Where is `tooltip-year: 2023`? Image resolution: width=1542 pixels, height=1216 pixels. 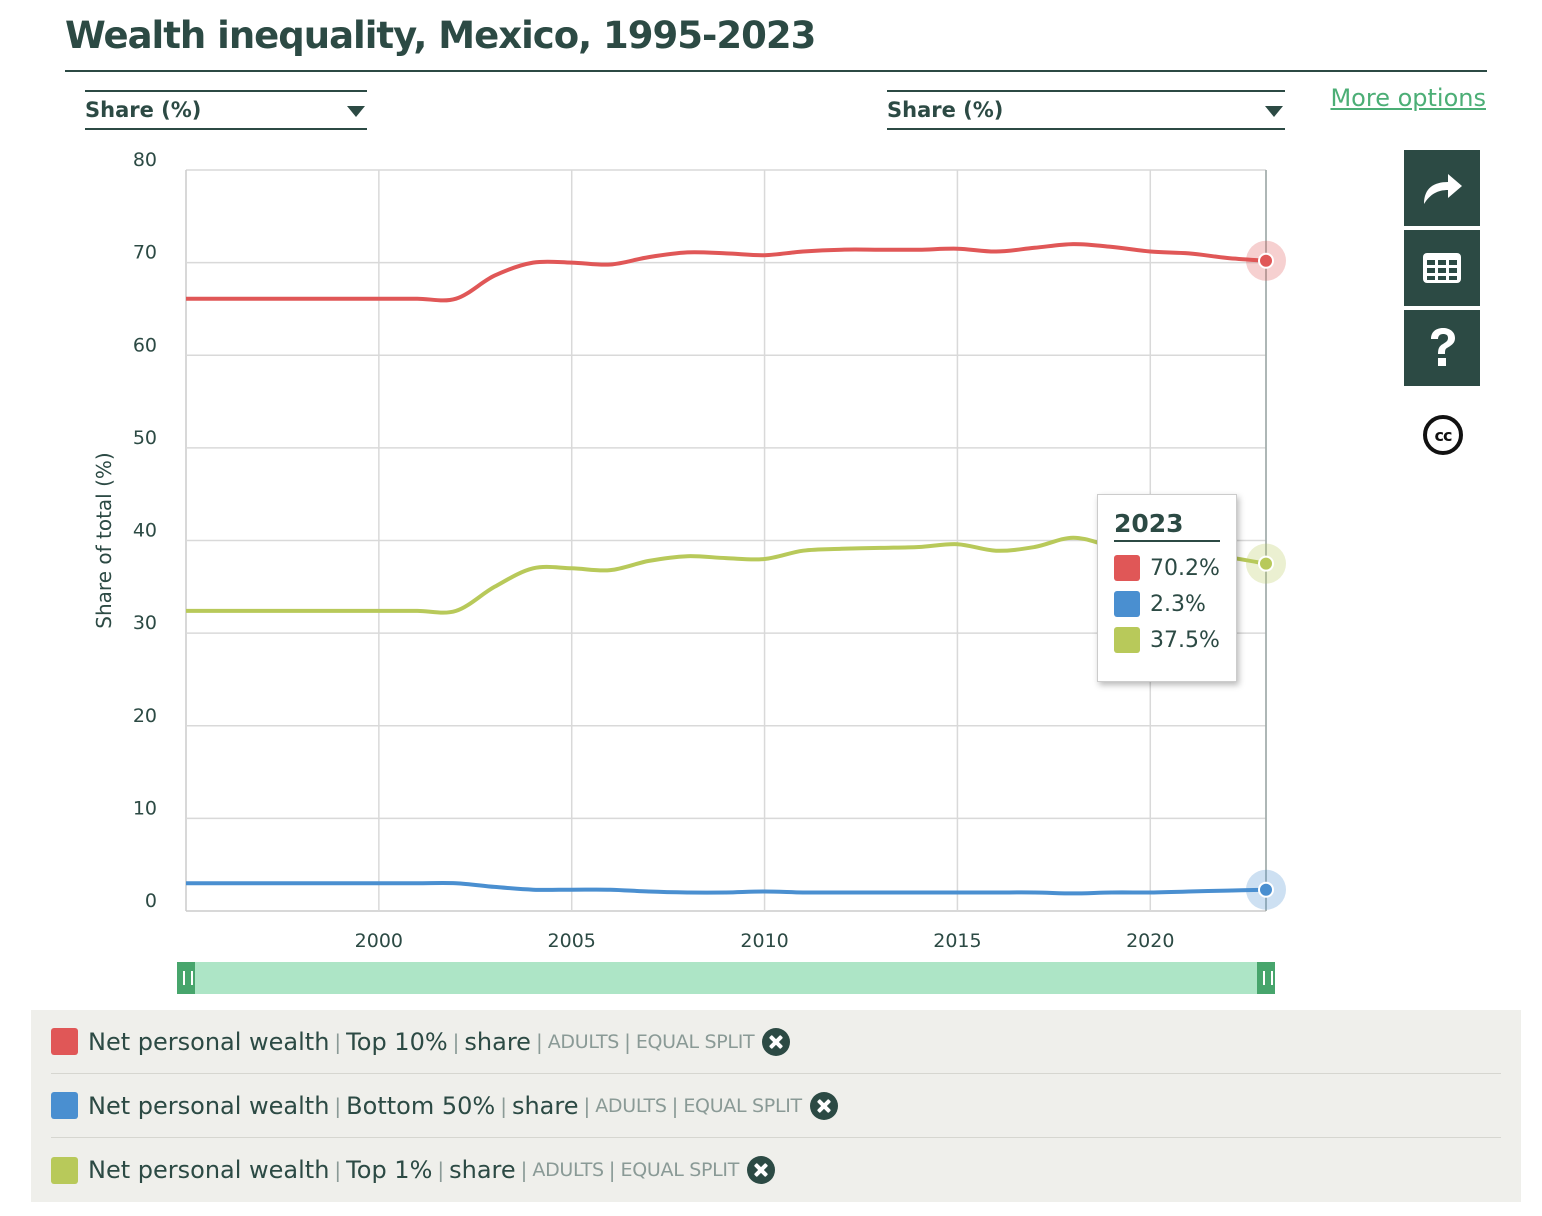
tooltip-year: 2023 is located at coordinates (1167, 525).